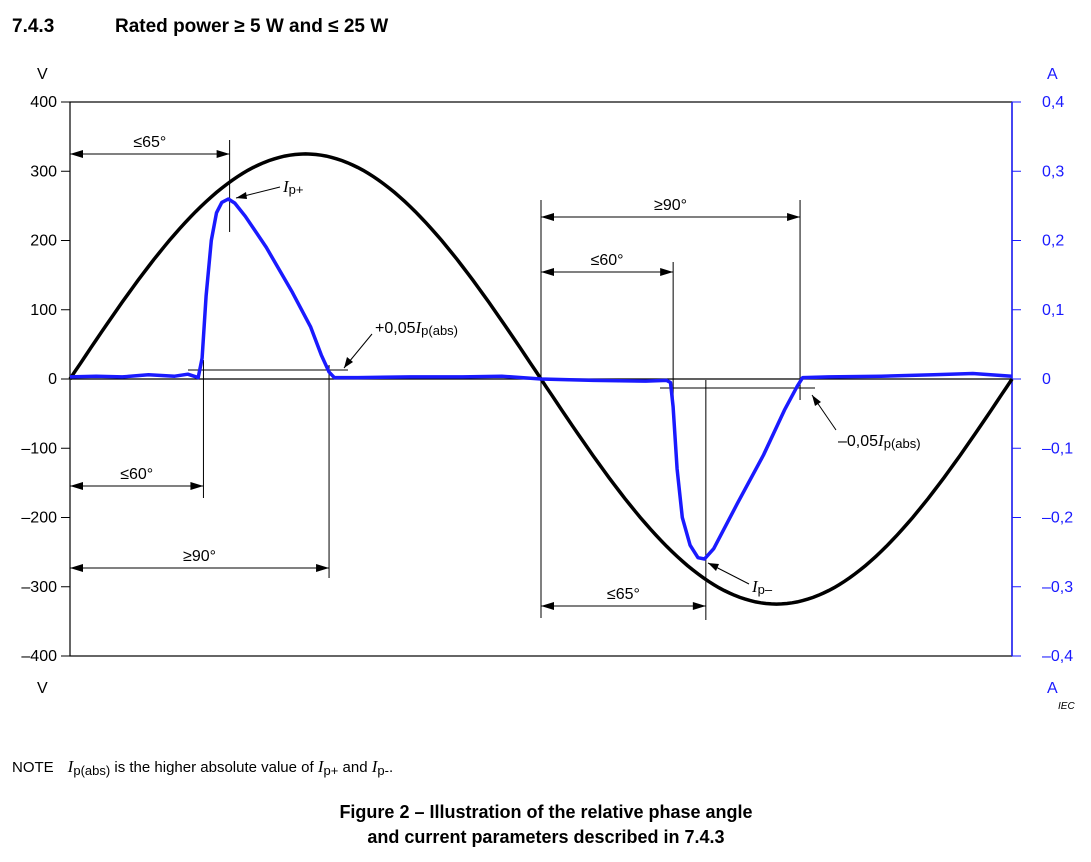  Describe the element at coordinates (1057, 518) in the screenshot. I see `right-tick-label: –0,2` at that location.